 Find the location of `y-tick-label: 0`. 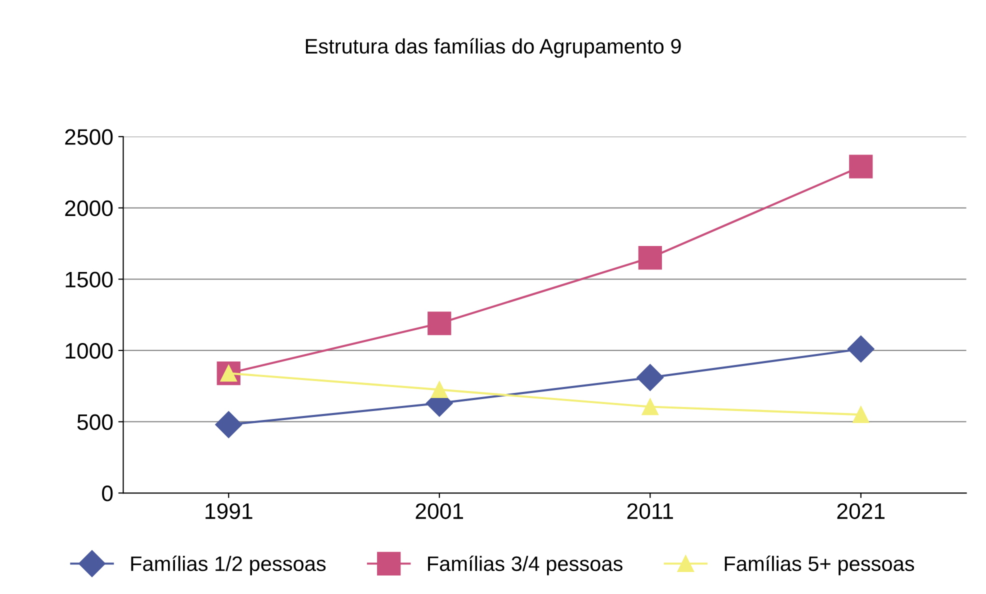

y-tick-label: 0 is located at coordinates (107, 494).